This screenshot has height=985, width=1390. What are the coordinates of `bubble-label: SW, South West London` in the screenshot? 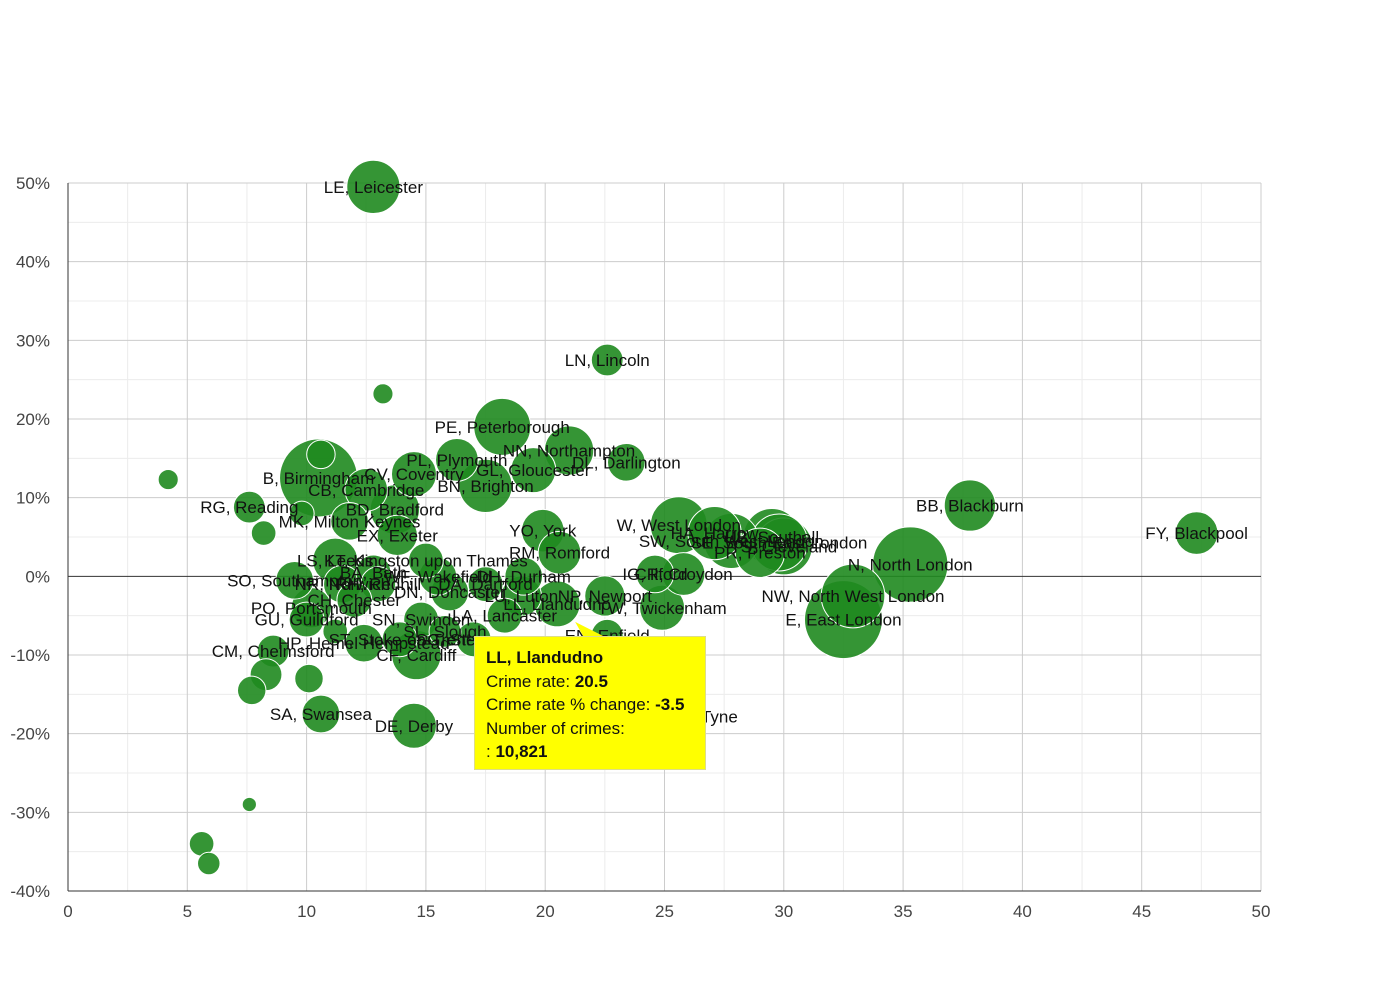 It's located at (731, 541).